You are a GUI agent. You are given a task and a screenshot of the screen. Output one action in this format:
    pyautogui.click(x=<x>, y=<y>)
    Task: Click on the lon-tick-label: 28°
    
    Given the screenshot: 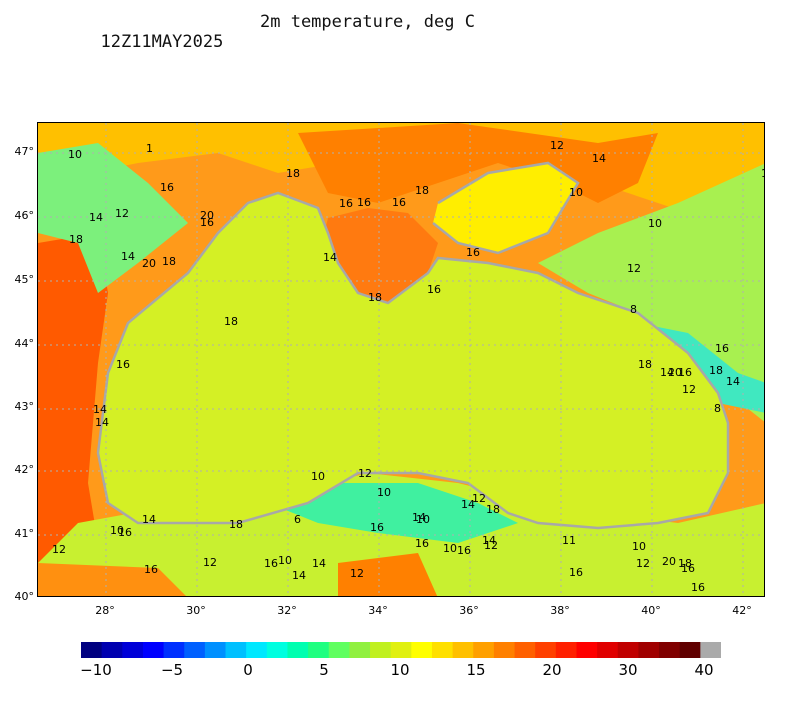 What is the action you would take?
    pyautogui.click(x=105, y=610)
    